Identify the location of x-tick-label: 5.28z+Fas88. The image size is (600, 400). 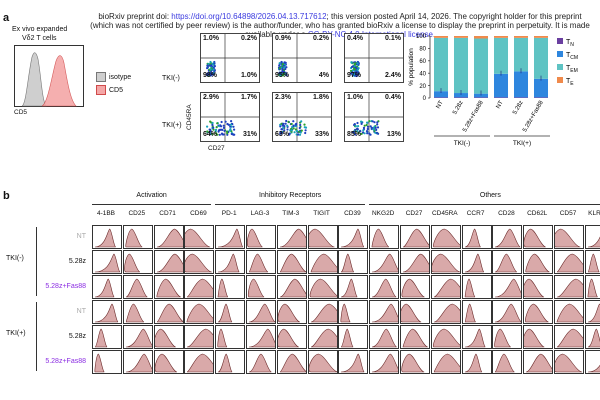
(533, 116).